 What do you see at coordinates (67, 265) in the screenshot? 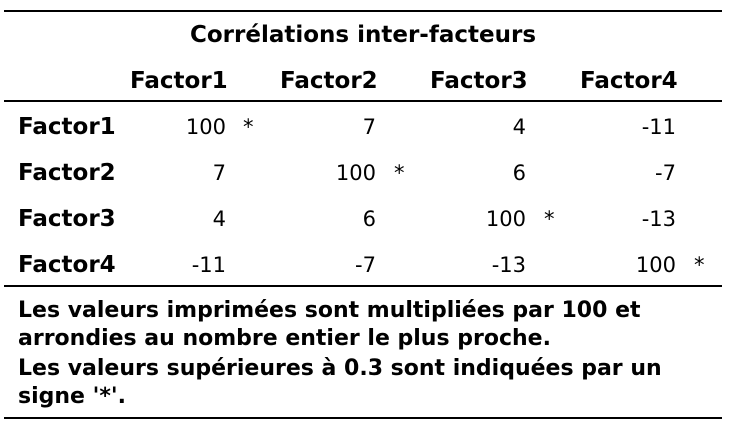
I see `row-header: Factor4` at bounding box center [67, 265].